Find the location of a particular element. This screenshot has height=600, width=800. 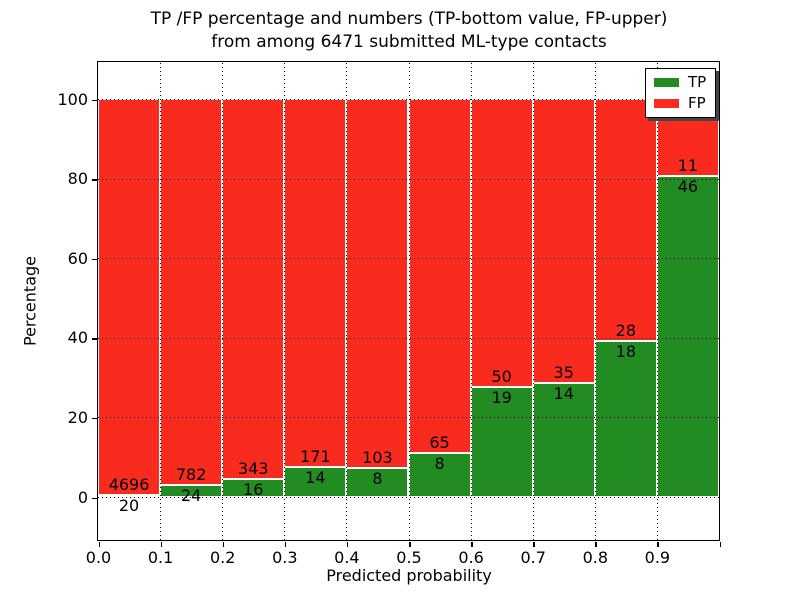

tp-count-label: 16 is located at coordinates (253, 490).